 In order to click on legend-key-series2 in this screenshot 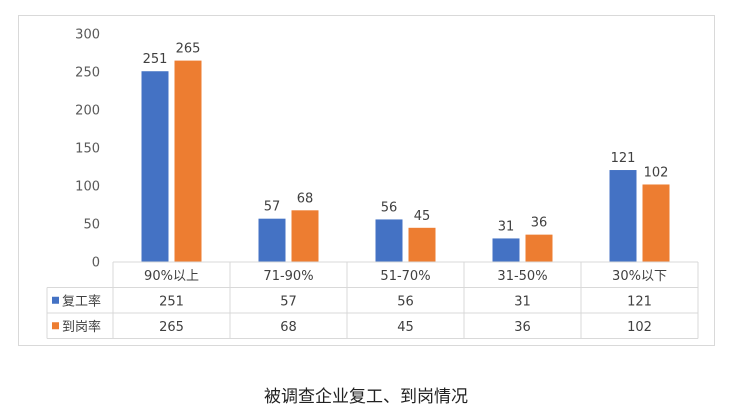, I will do `click(55, 326)`.